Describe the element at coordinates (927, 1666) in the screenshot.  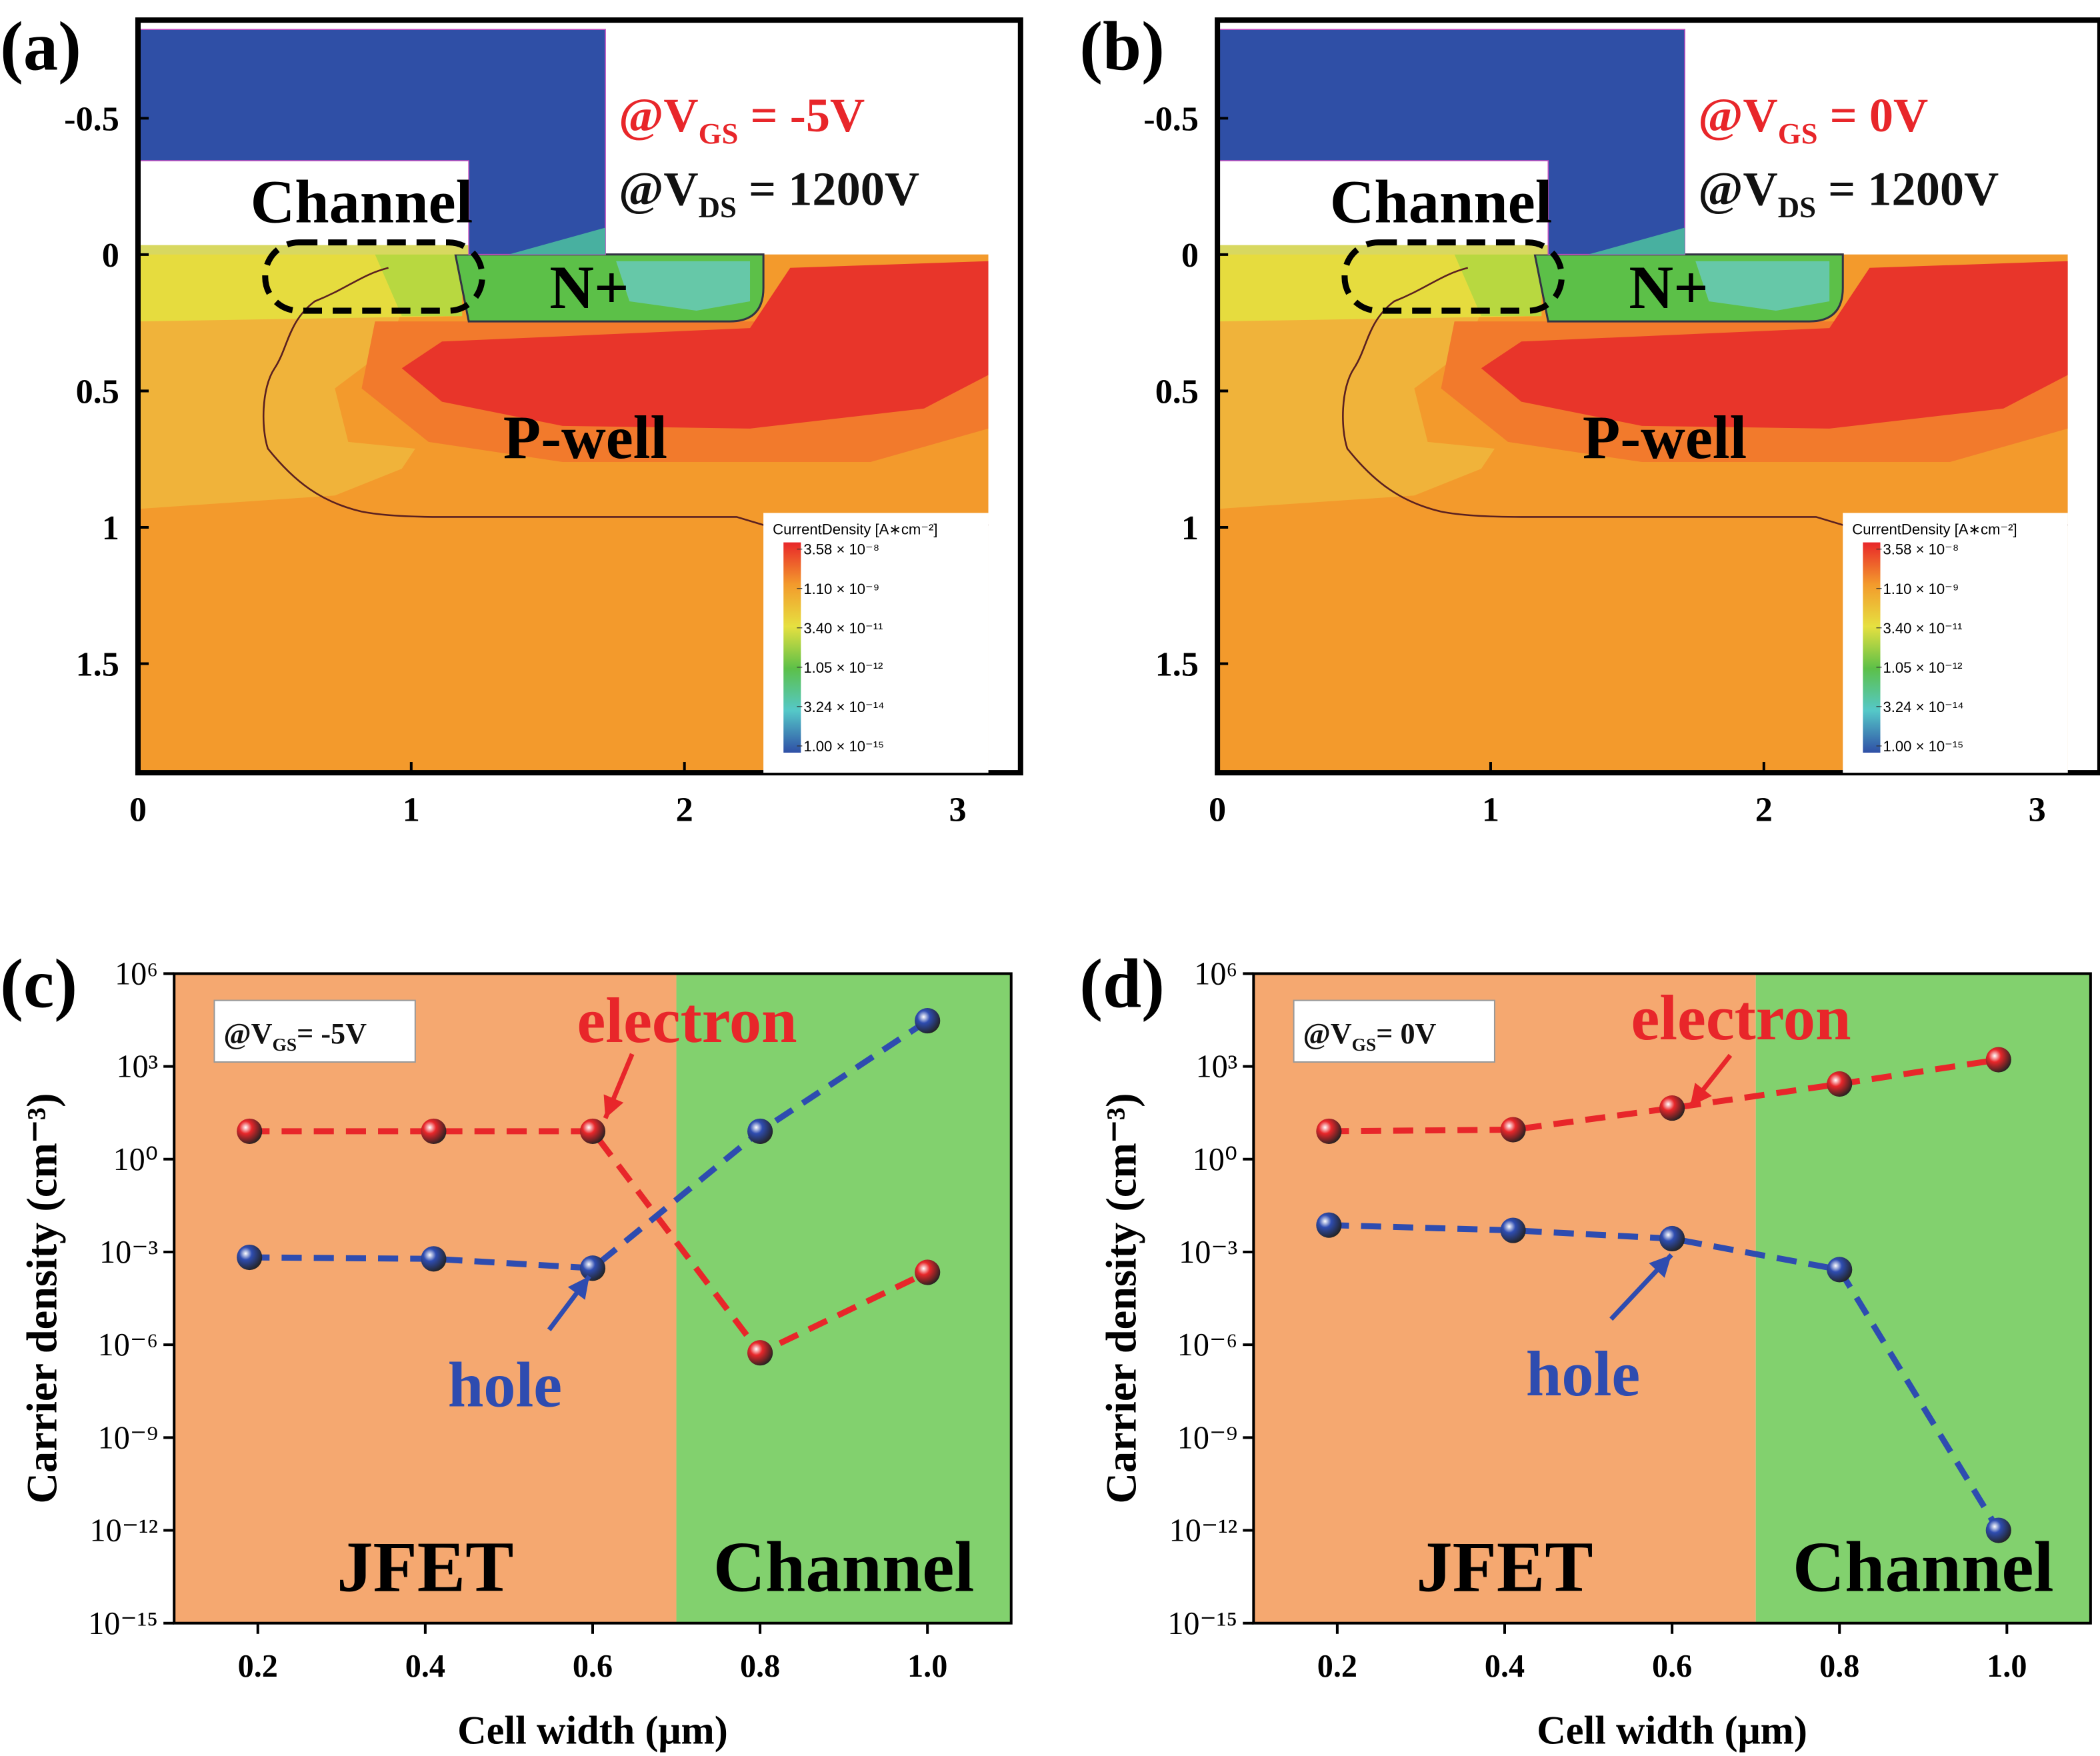
I see `x-tick-label: 1.0` at that location.